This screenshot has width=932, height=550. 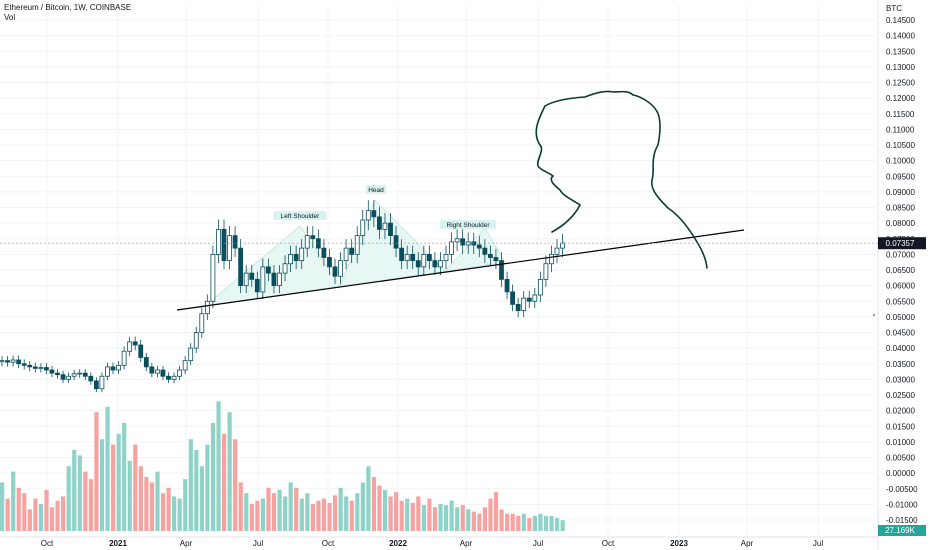 What do you see at coordinates (747, 543) in the screenshot?
I see `time-axis-label: Apr` at bounding box center [747, 543].